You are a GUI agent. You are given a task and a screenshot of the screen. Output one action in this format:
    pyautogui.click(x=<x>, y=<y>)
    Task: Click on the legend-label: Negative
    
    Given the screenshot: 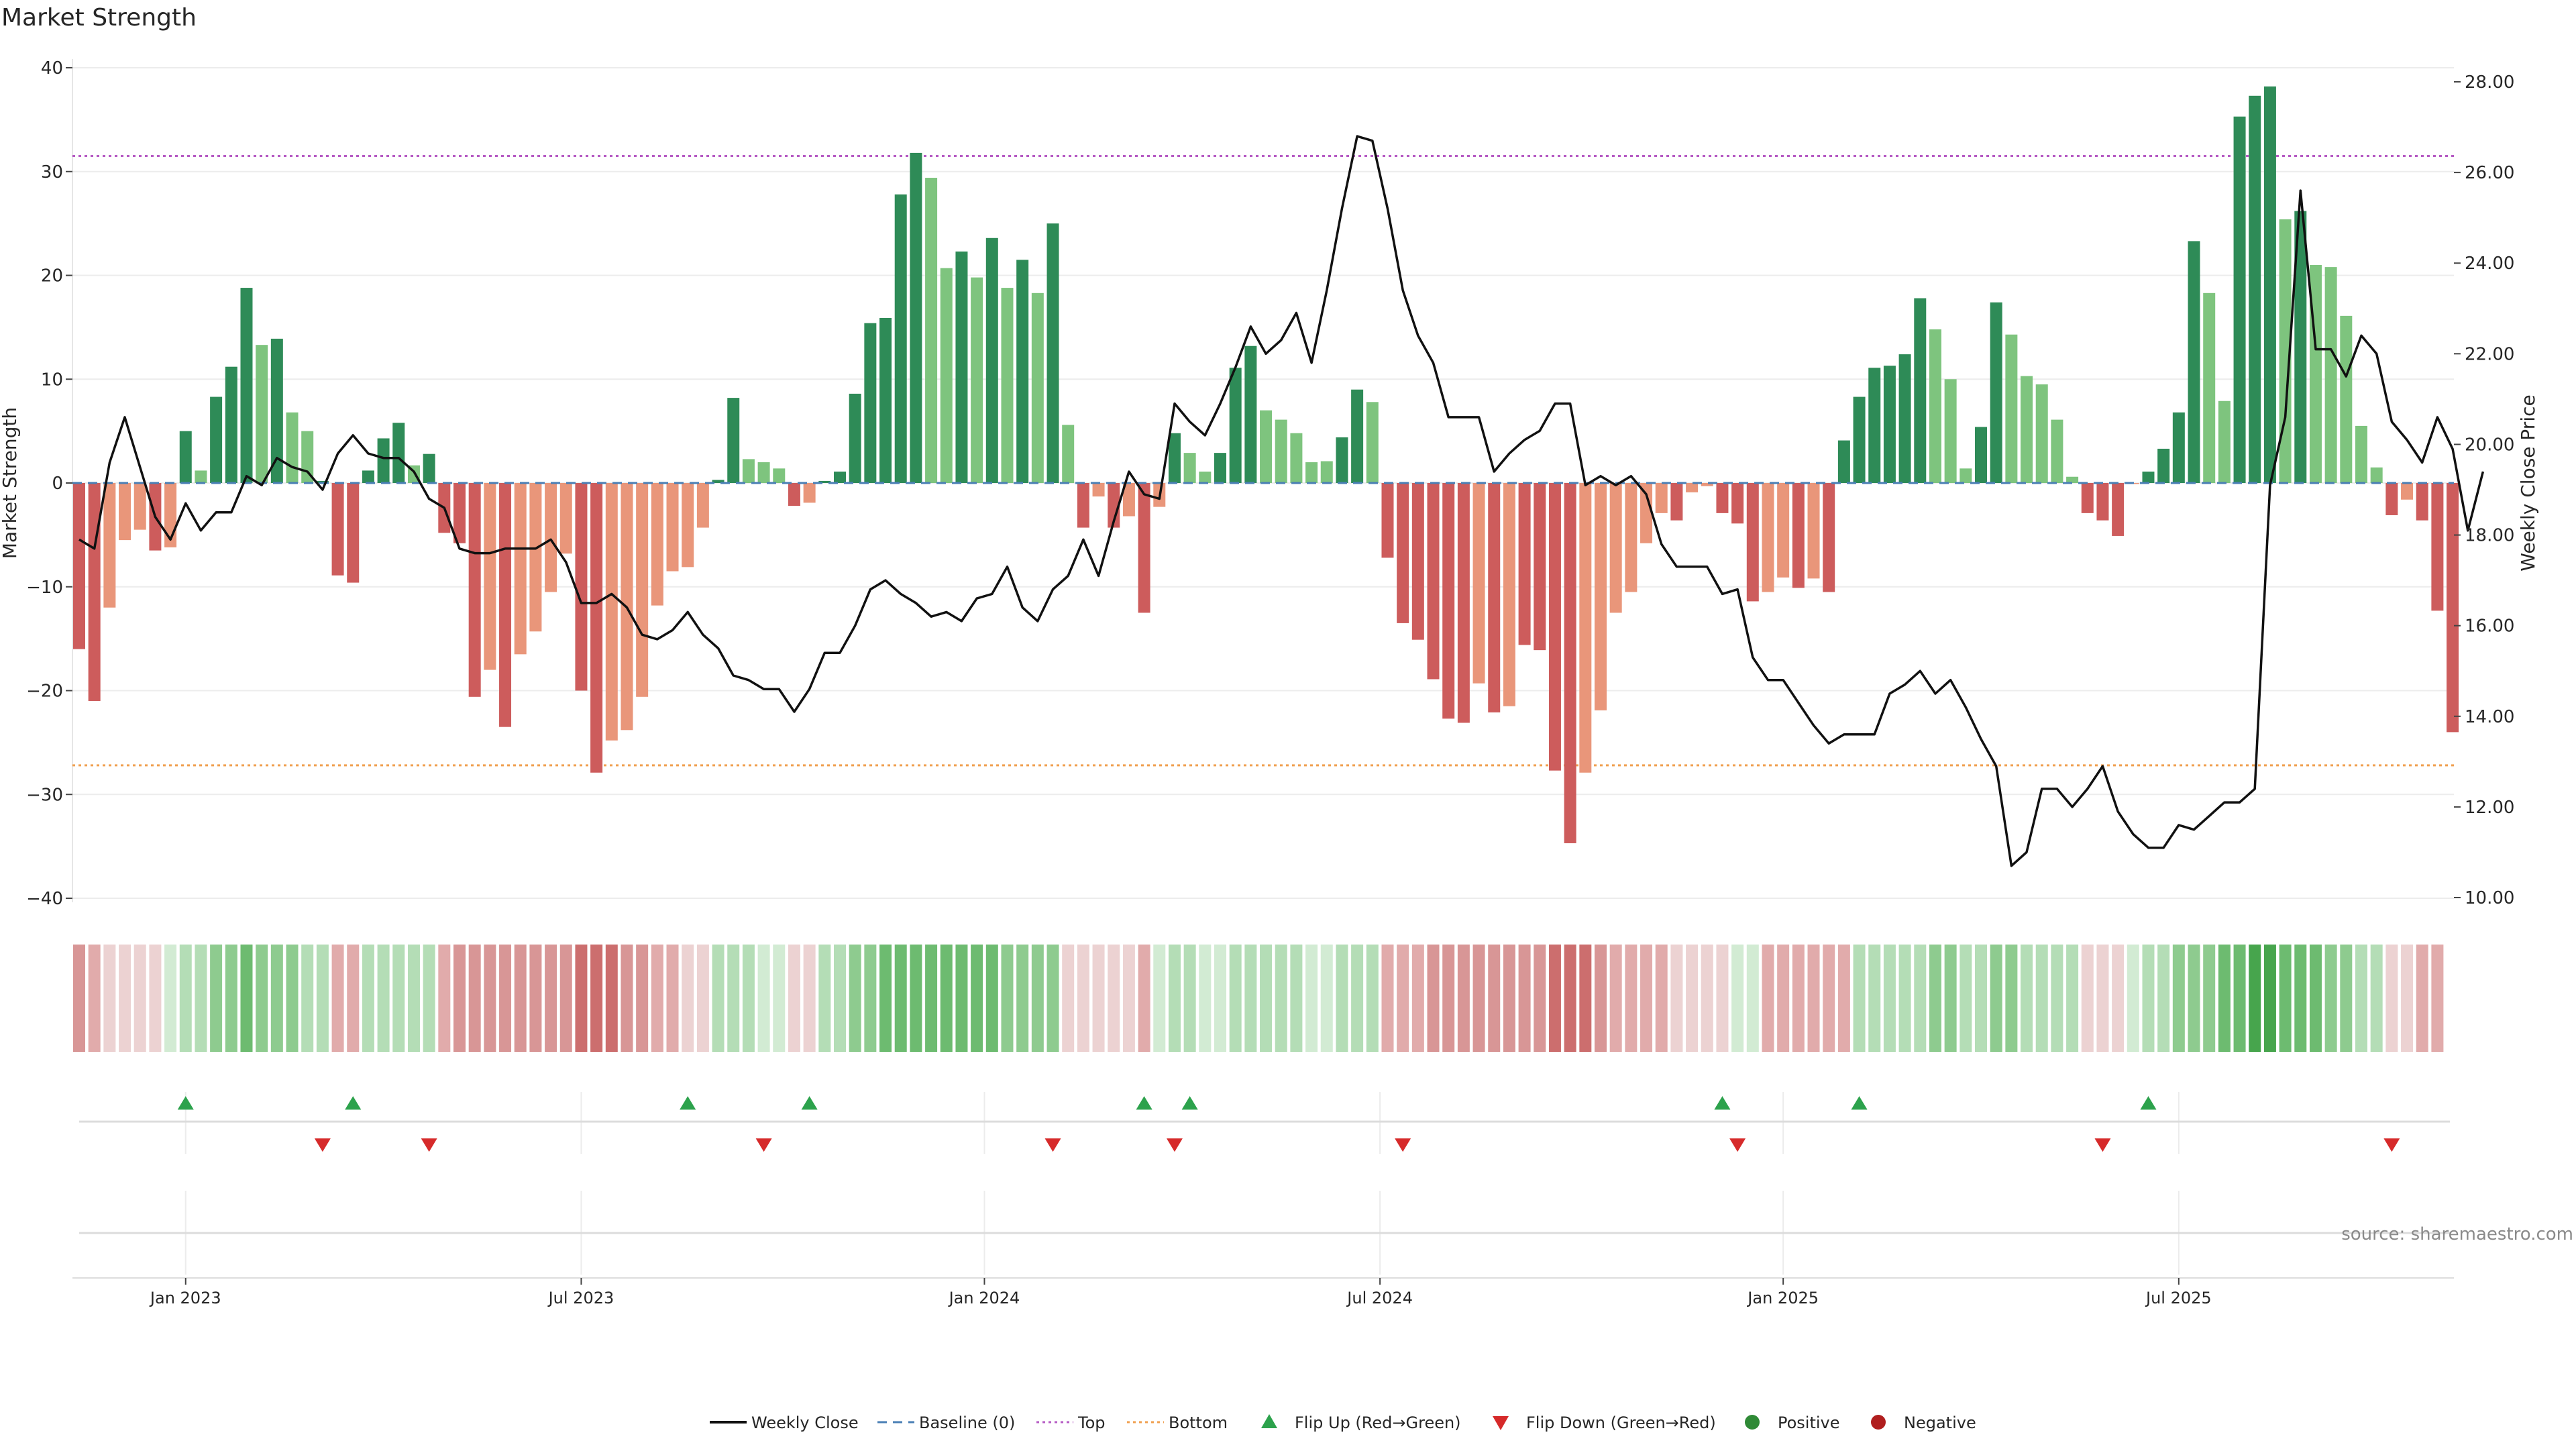 What is the action you would take?
    pyautogui.click(x=1940, y=1422)
    